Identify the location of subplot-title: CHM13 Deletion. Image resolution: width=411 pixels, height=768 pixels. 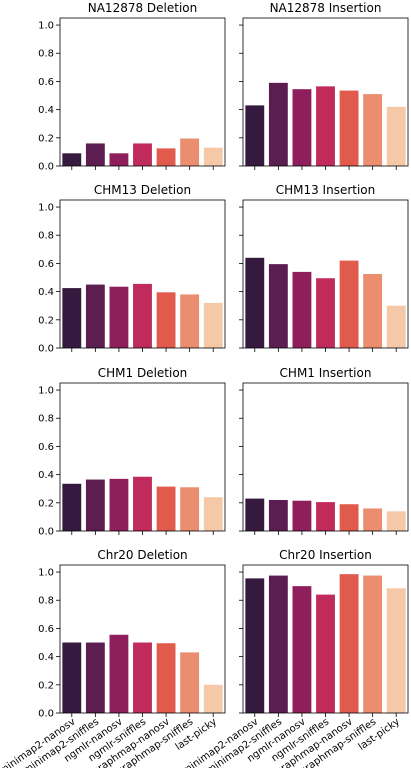
(142, 190).